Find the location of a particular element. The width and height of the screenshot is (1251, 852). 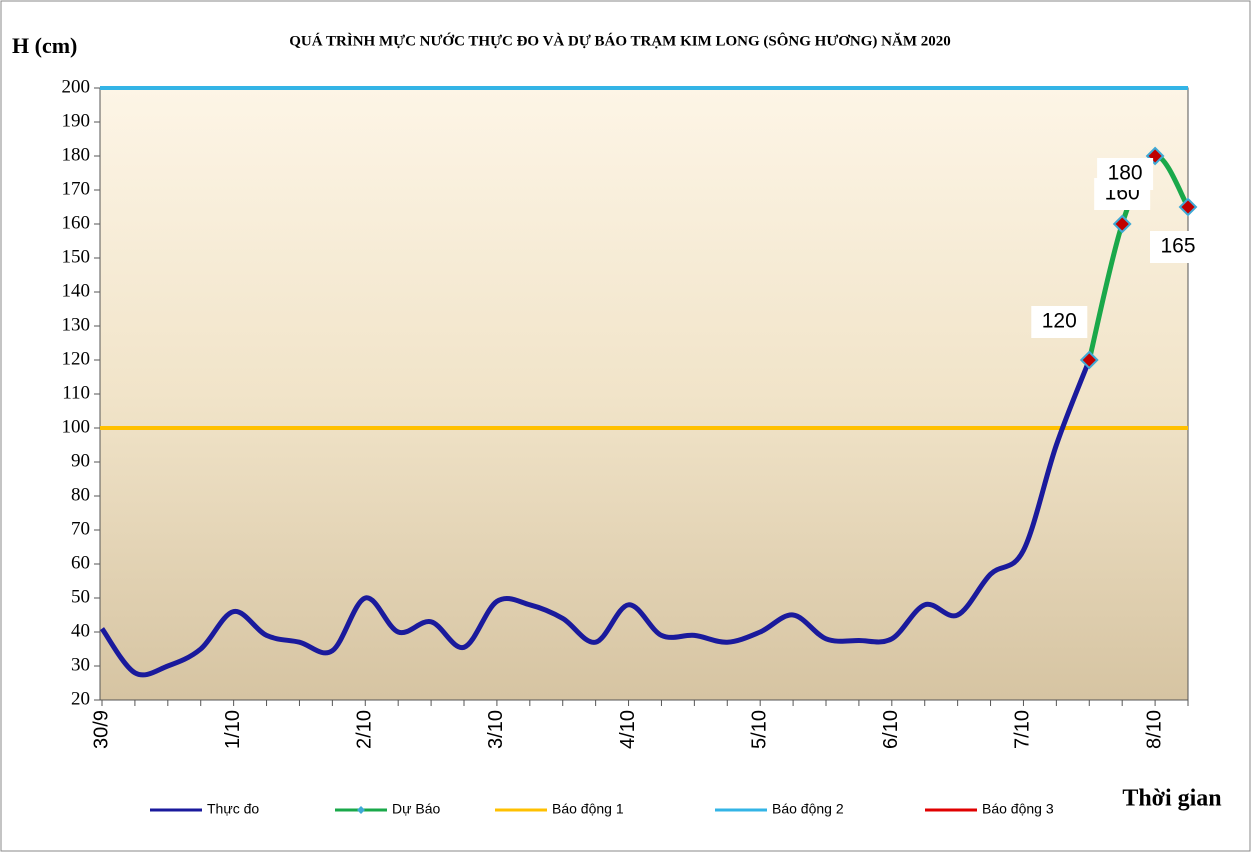

x-axis-label: Thời gian is located at coordinates (1171, 799).